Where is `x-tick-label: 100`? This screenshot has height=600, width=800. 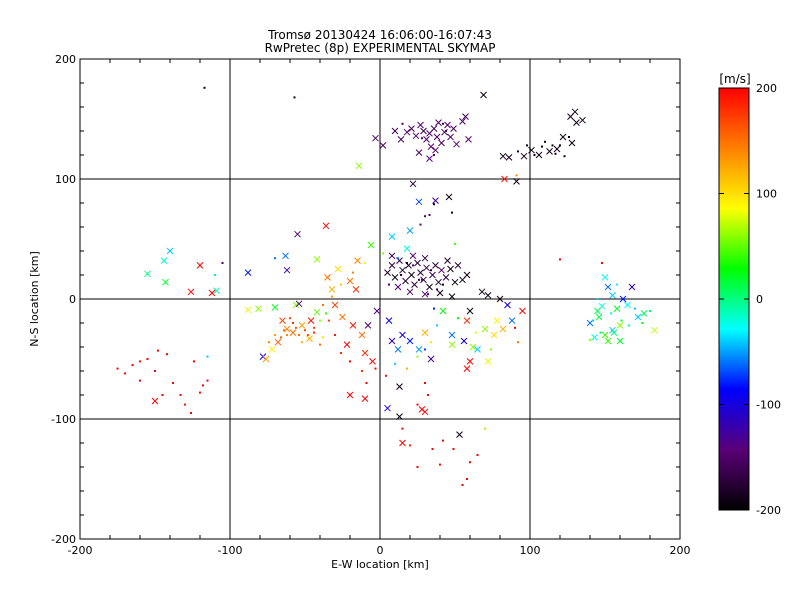
x-tick-label: 100 is located at coordinates (530, 550).